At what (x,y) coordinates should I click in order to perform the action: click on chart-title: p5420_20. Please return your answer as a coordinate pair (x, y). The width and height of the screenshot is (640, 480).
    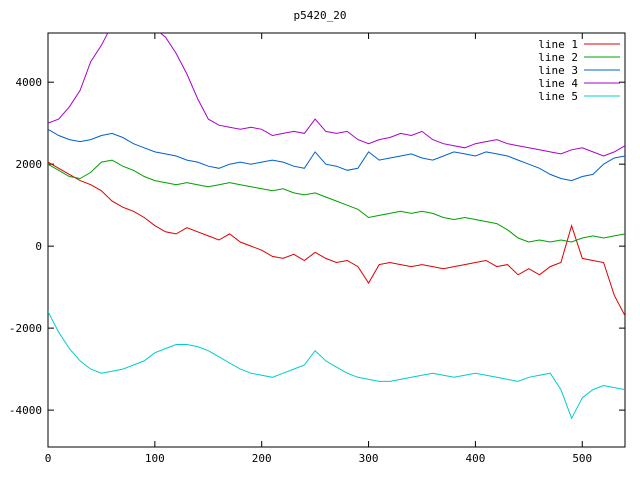
    Looking at the image, I should click on (320, 15).